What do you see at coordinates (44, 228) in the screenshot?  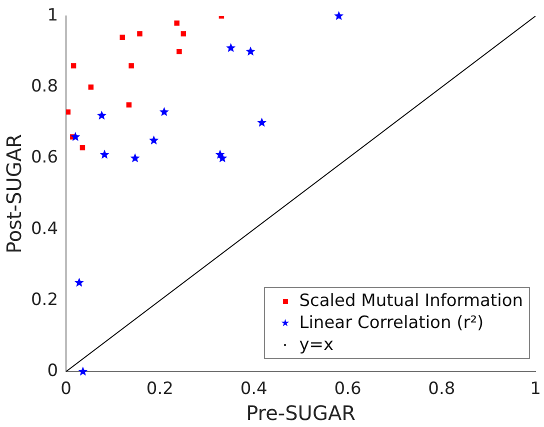 I see `y-tick-label: 0.4` at bounding box center [44, 228].